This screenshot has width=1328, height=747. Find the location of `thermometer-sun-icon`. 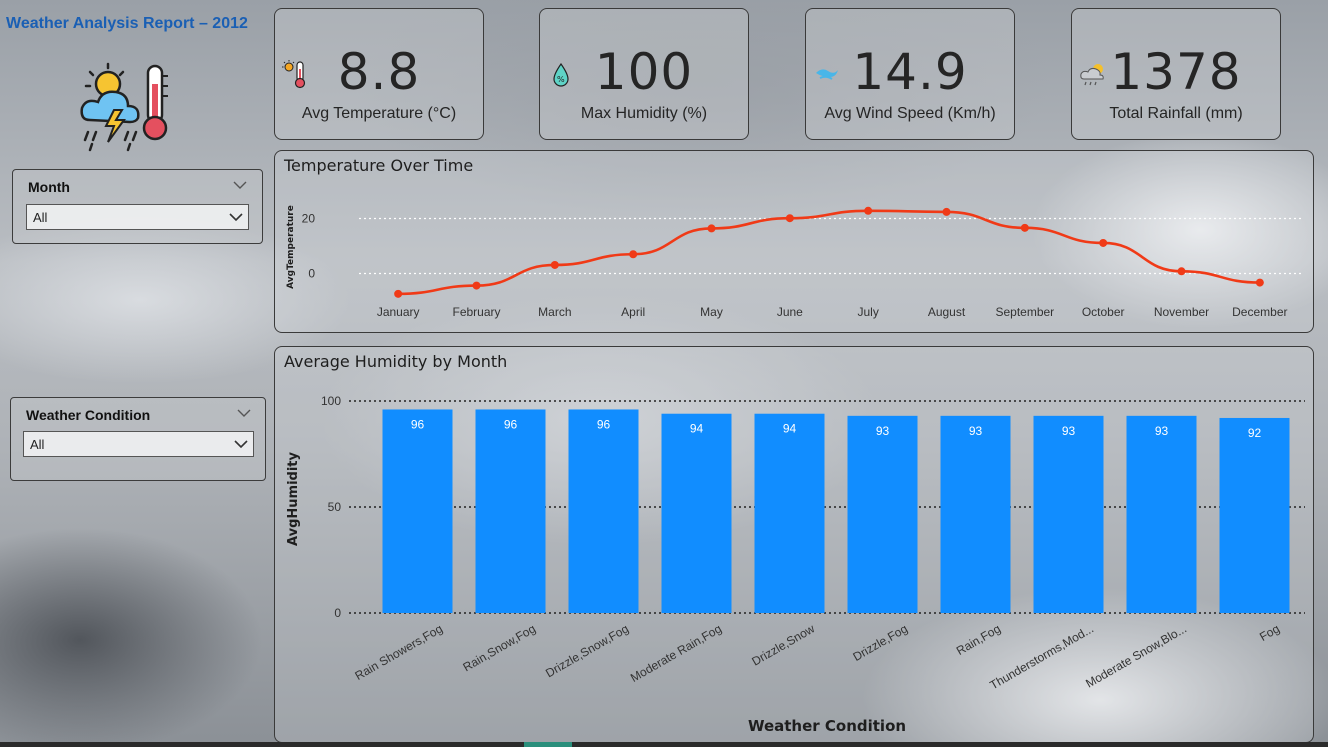

thermometer-sun-icon is located at coordinates (294, 74).